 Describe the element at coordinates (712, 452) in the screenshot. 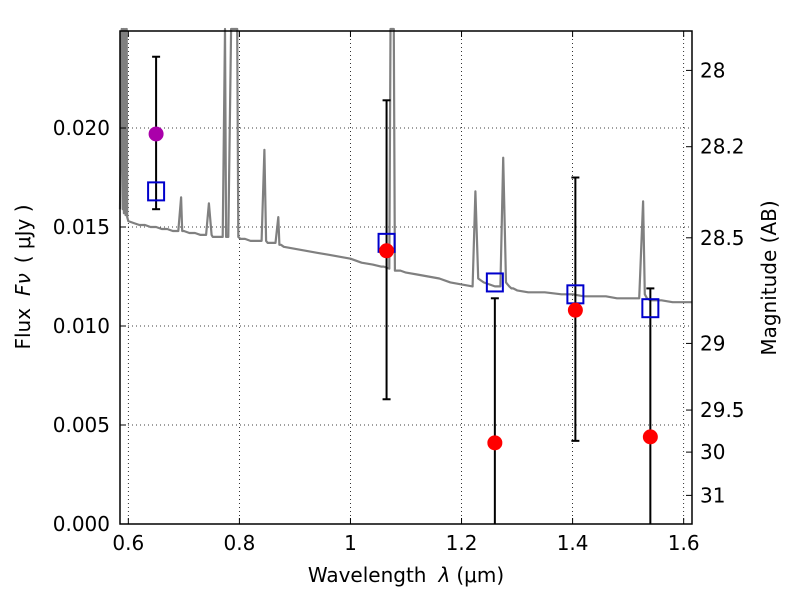

I see `y2-tick-label: 30` at that location.